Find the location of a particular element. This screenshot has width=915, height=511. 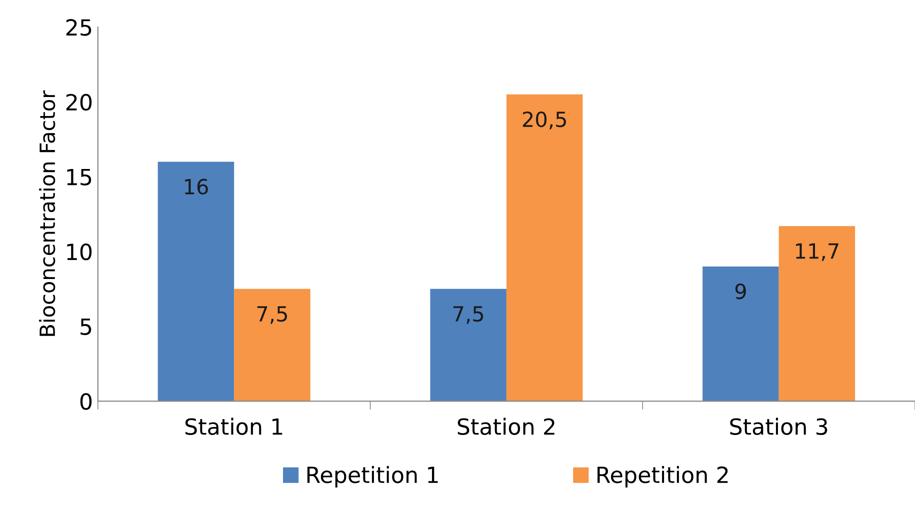

legend-label: Repetition 2 is located at coordinates (663, 477).